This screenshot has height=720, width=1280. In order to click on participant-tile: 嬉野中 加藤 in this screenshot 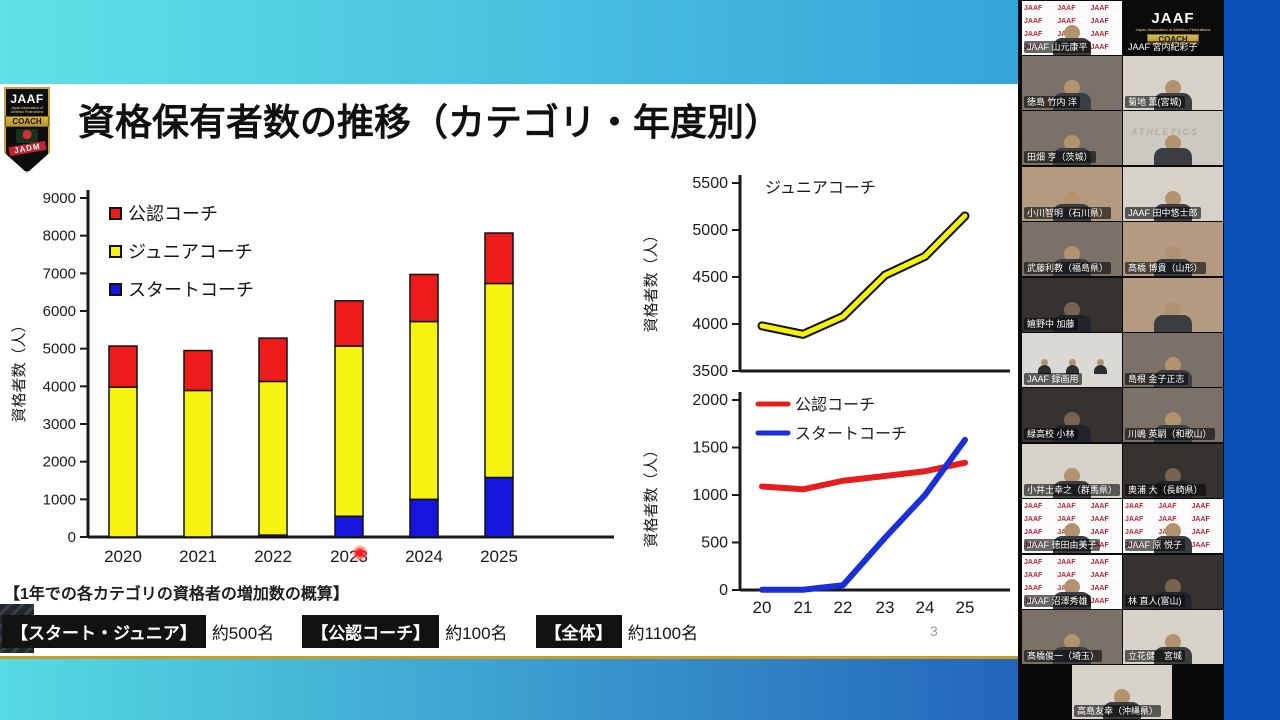, I will do `click(1072, 304)`.